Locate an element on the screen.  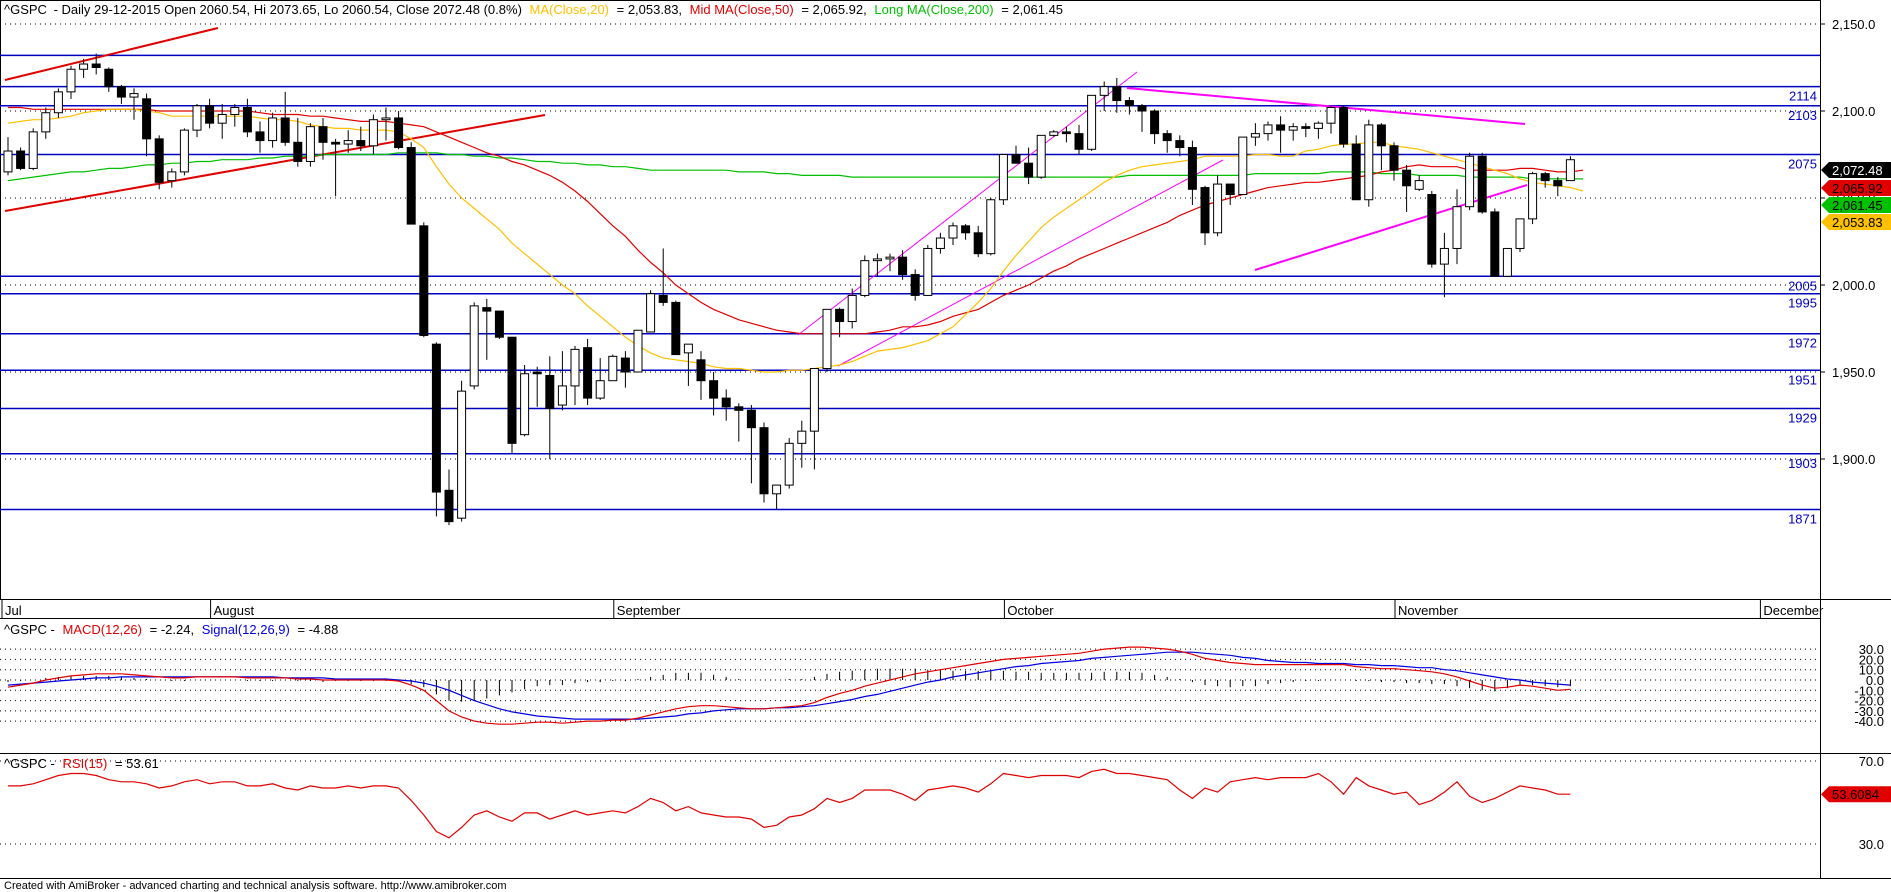
tag-value: 53.6084 is located at coordinates (1855, 794).